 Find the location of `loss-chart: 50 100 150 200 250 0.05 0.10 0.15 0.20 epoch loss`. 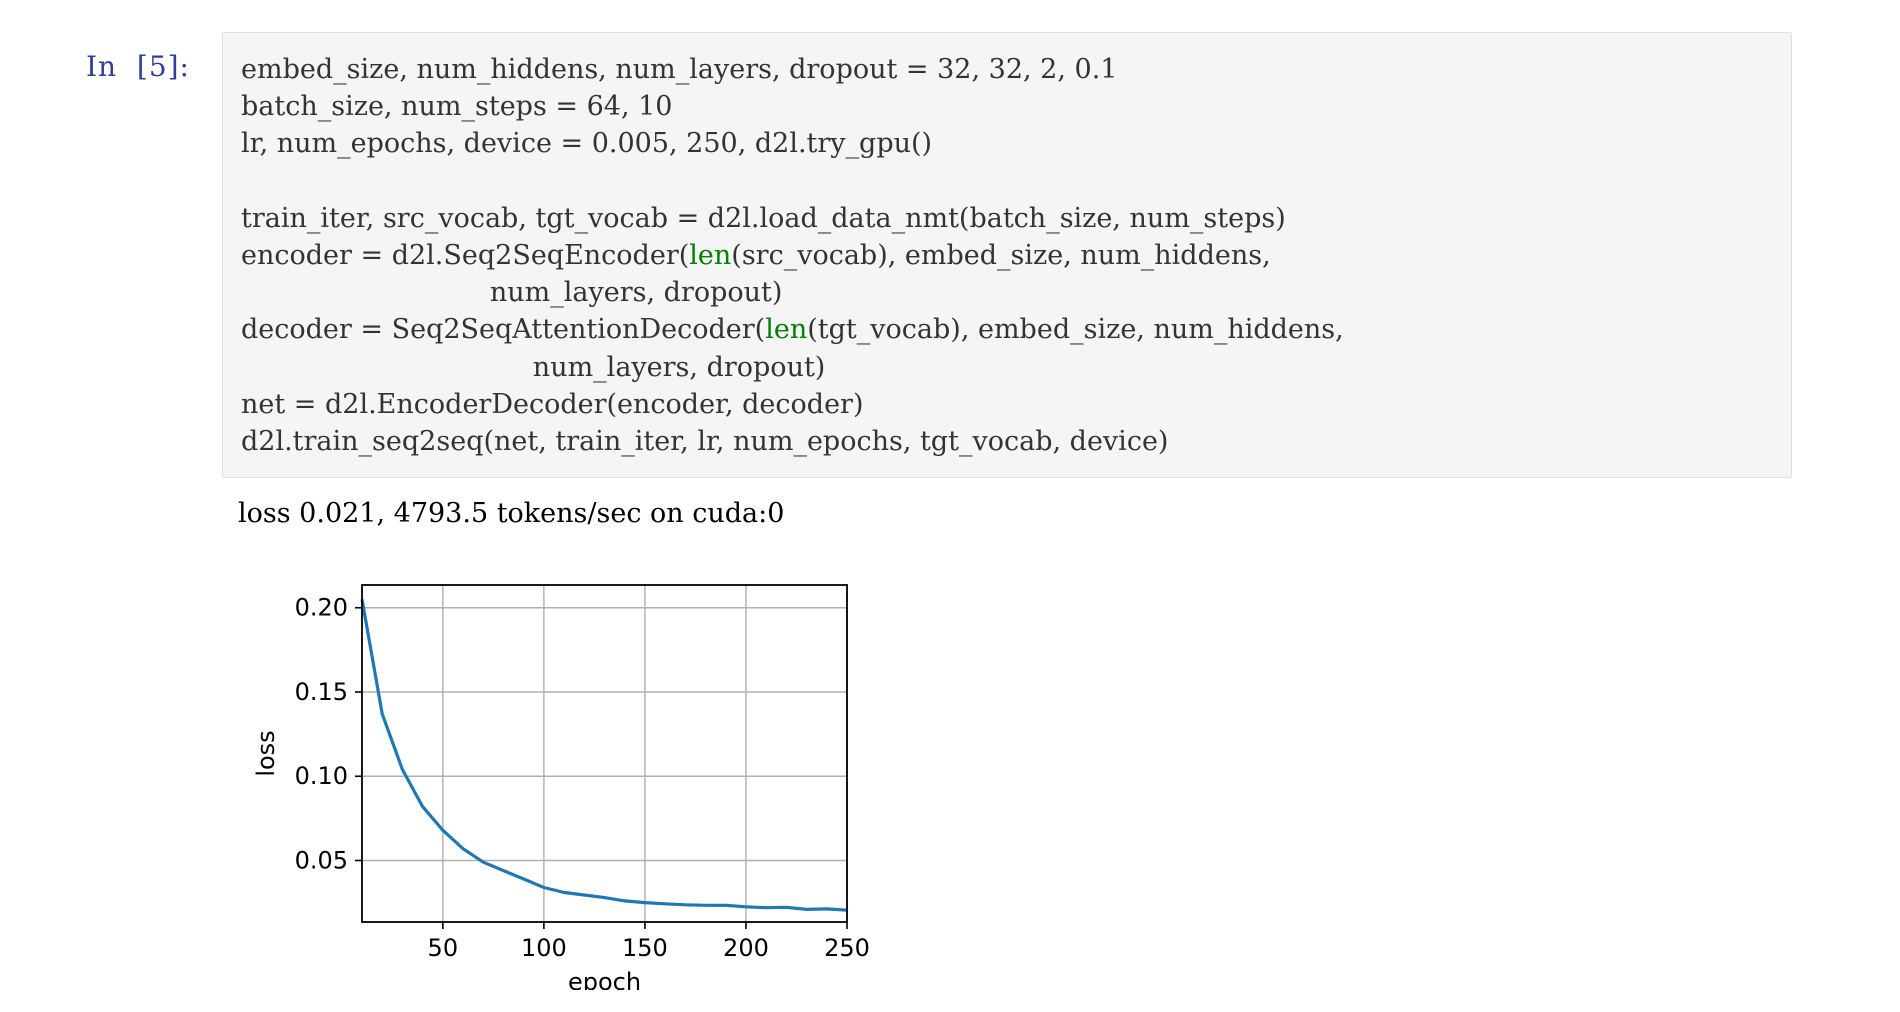

loss-chart: 50 100 150 200 250 0.05 0.10 0.15 0.20 epoch loss is located at coordinates (561, 787).